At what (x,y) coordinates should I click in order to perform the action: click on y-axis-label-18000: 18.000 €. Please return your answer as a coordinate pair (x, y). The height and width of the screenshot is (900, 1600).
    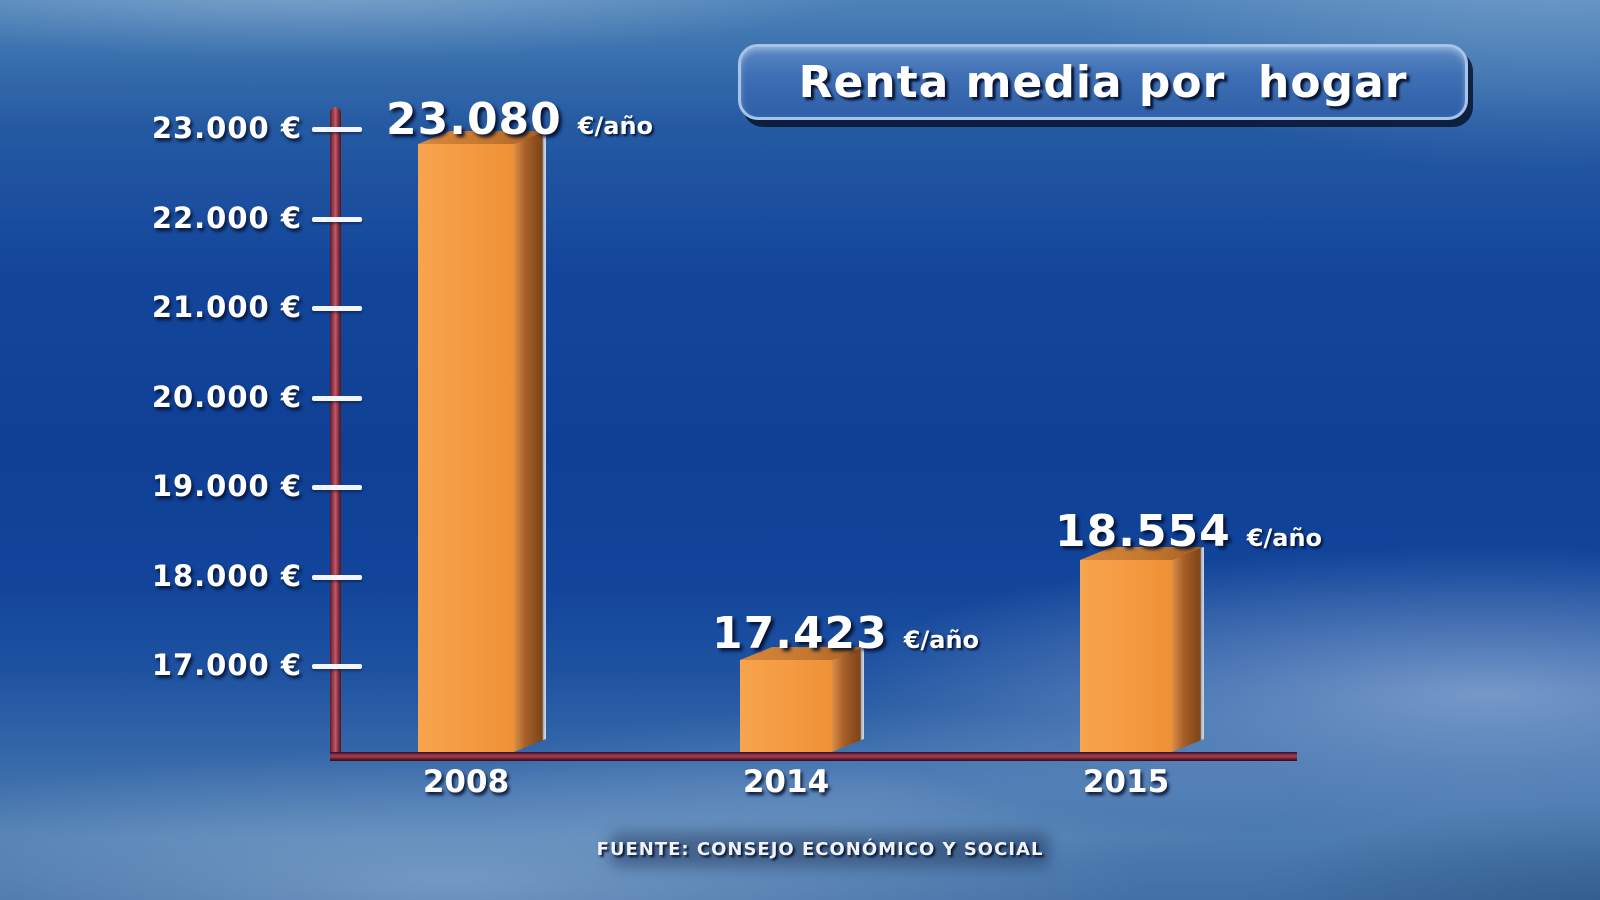
    Looking at the image, I should click on (226, 576).